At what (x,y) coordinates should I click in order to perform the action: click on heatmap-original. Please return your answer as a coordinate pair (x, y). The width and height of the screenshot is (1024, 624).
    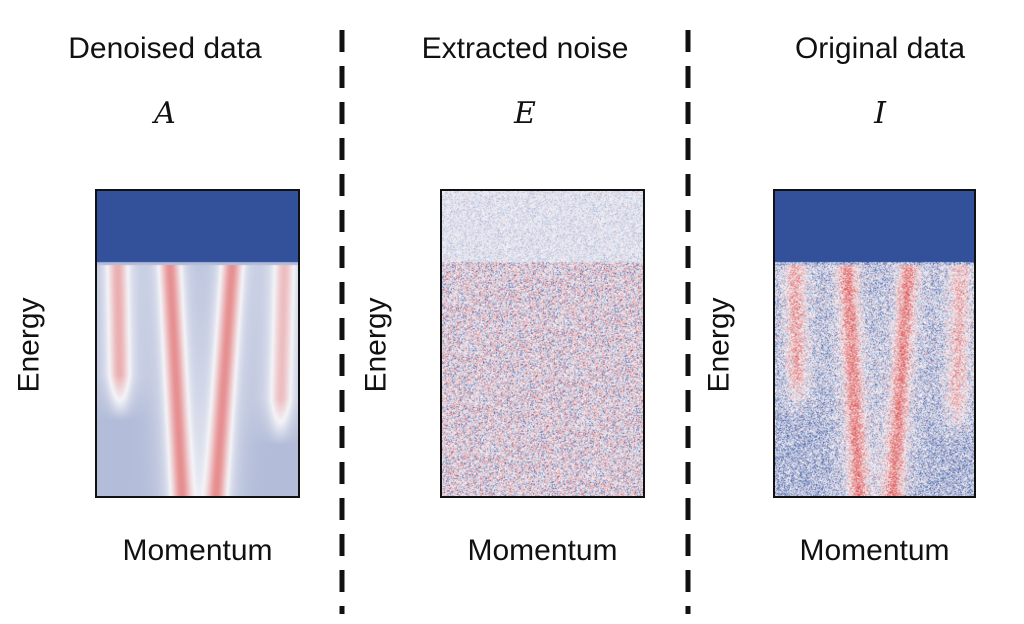
    Looking at the image, I should click on (874, 343).